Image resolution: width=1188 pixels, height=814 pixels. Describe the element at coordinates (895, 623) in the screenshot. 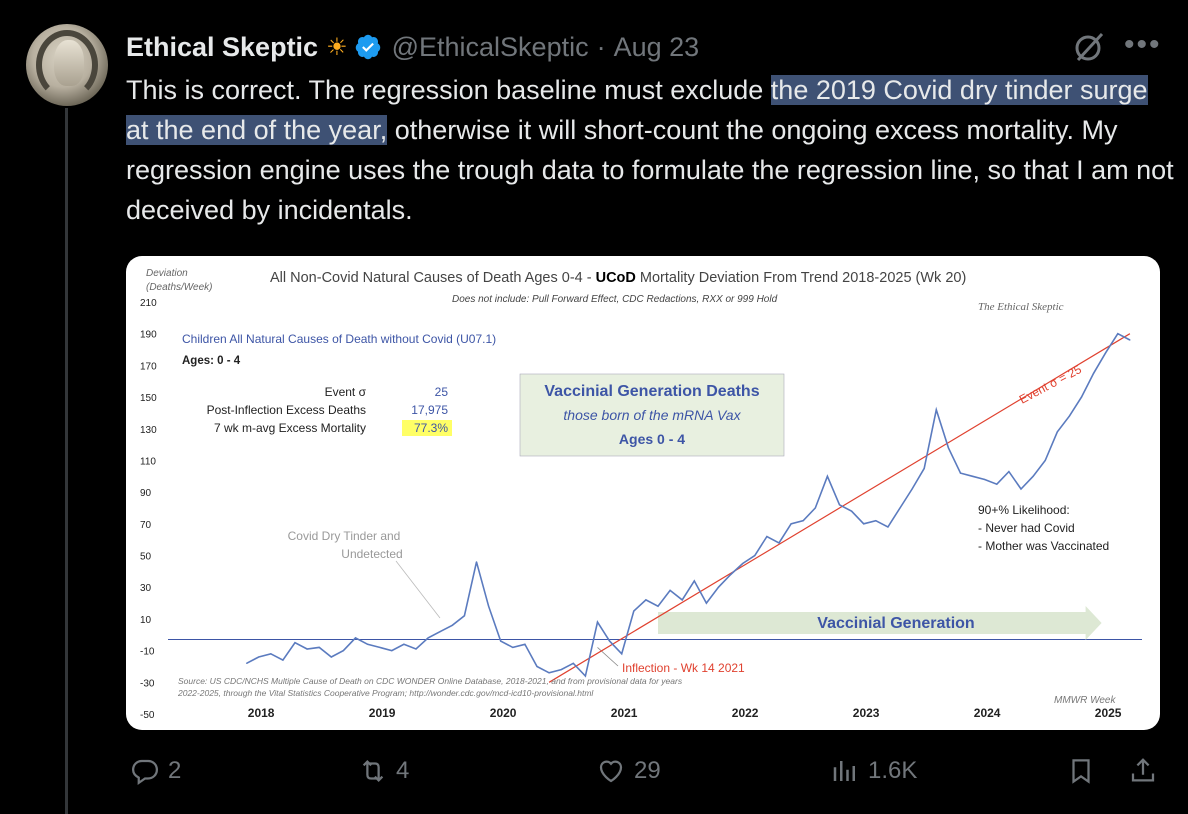

I see `arrow-label: Vaccinial Generation` at that location.